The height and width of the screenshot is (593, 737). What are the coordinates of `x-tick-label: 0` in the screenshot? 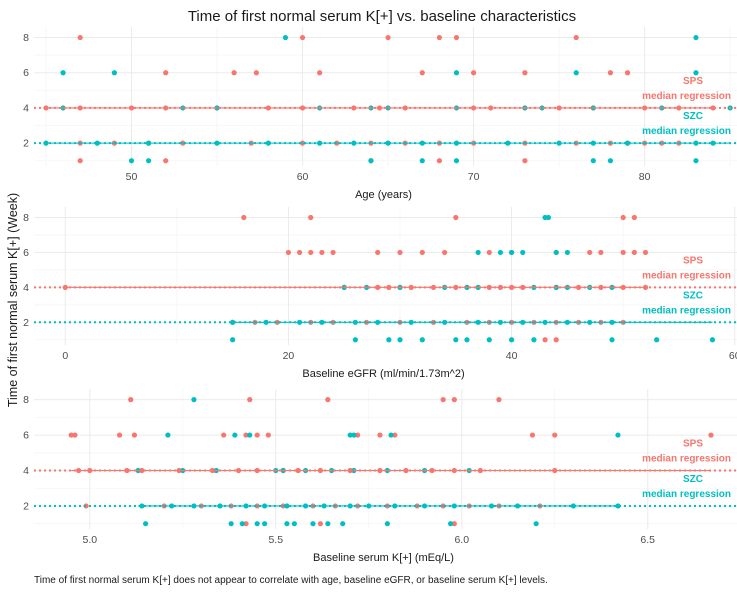 It's located at (65, 356).